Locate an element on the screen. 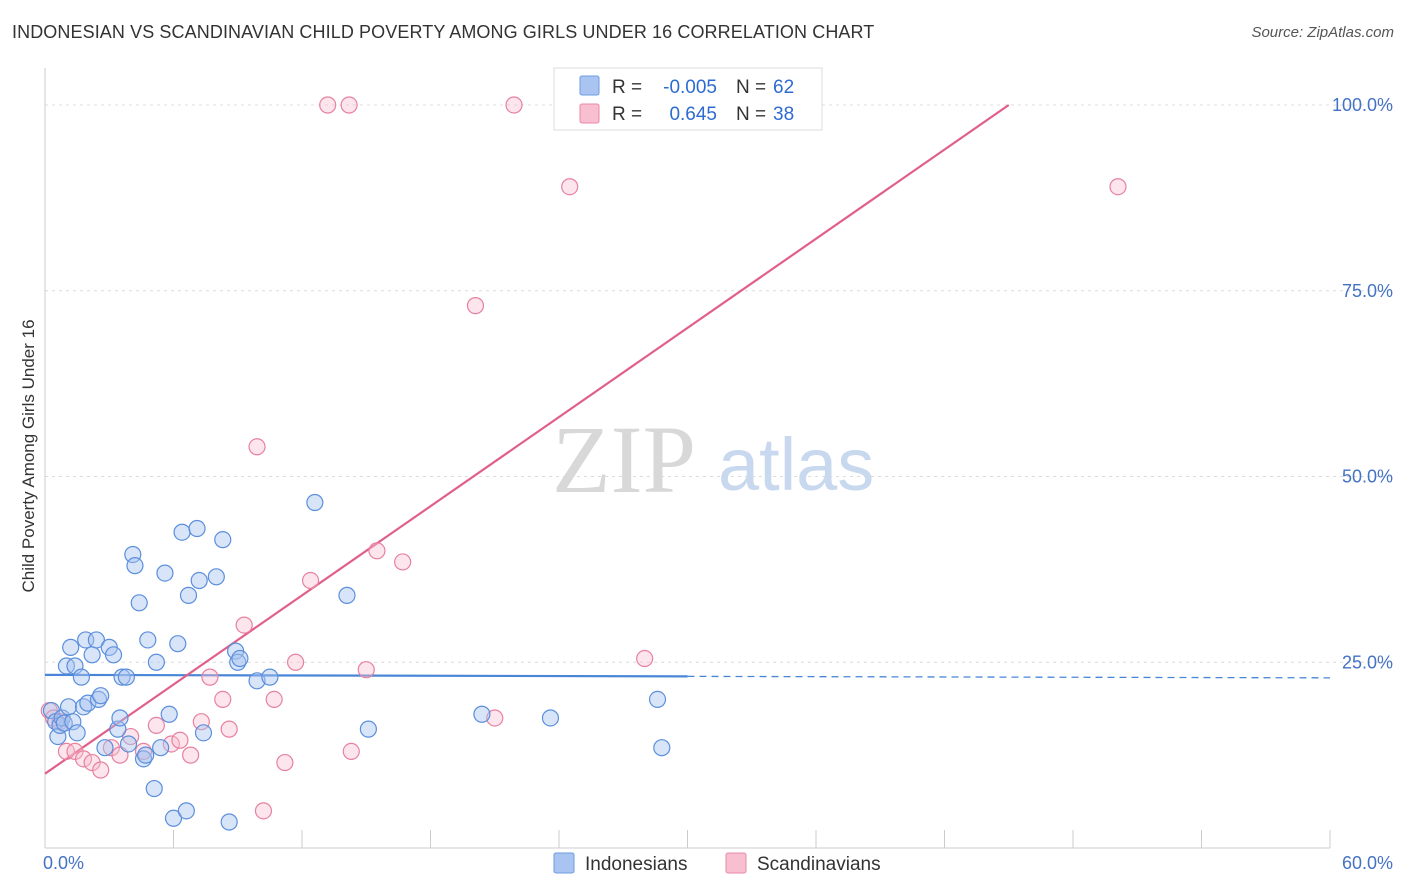 This screenshot has height=892, width=1406. y-tick-label: 25.0% is located at coordinates (1367, 662).